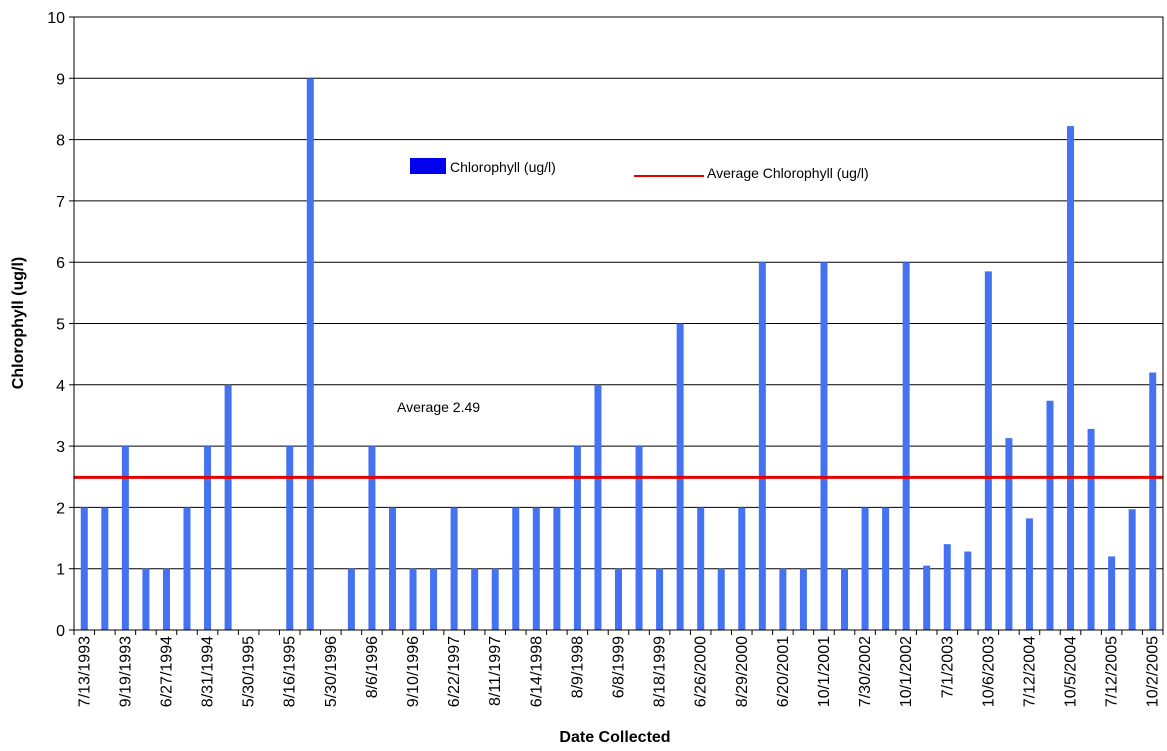 This screenshot has height=751, width=1167. I want to click on y-tick-label: 1, so click(60, 570).